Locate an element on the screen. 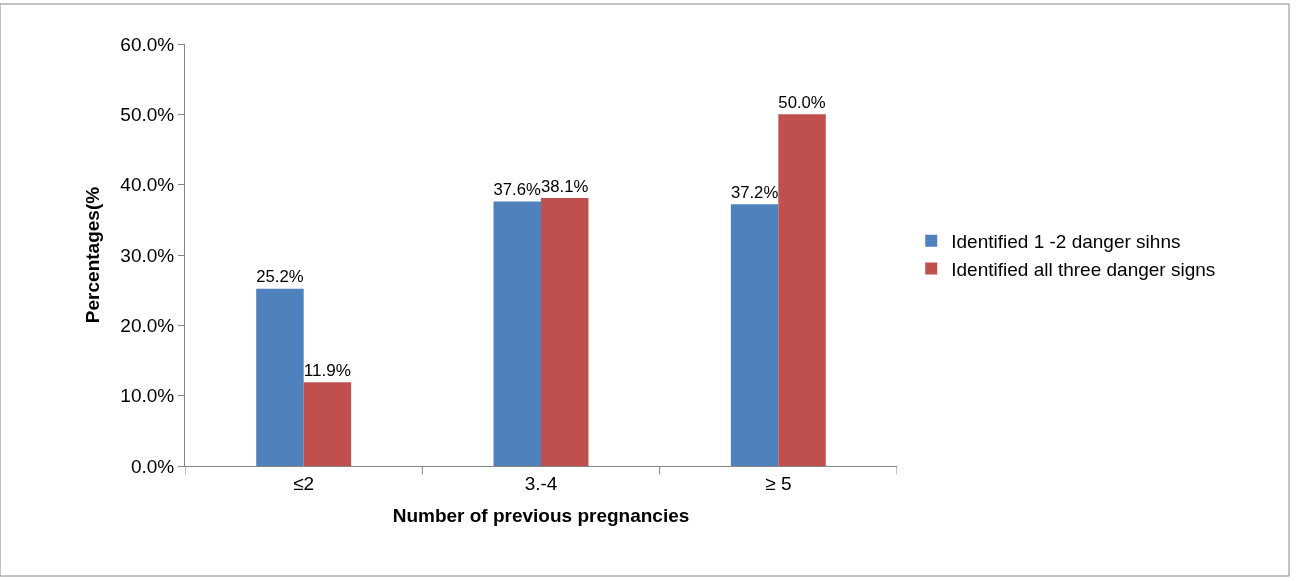 The width and height of the screenshot is (1299, 581). data-label: 25.2% is located at coordinates (280, 277).